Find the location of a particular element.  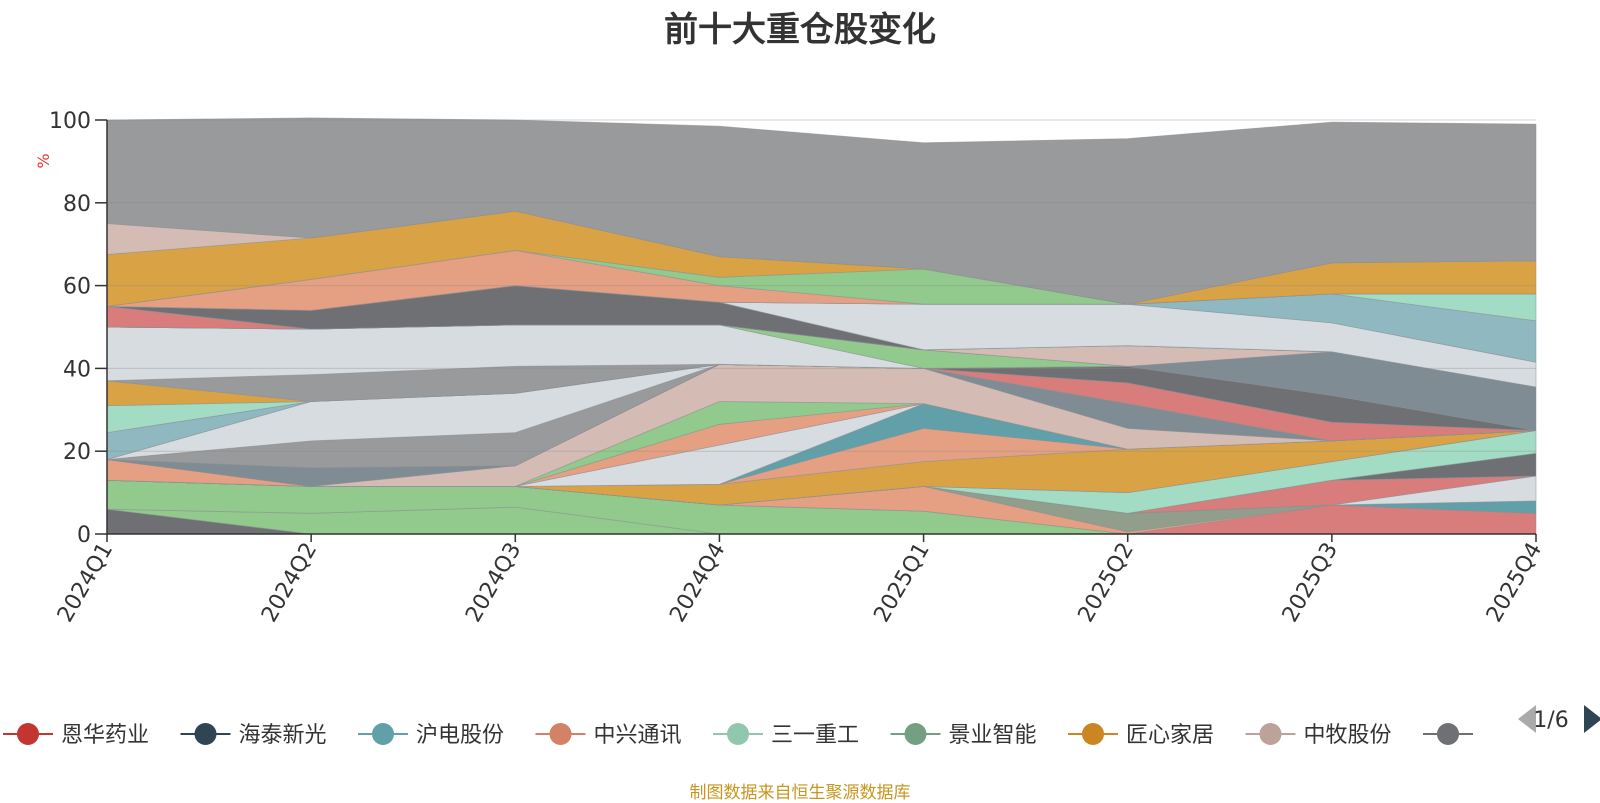

legend-item: 中牧股份 is located at coordinates (1318, 735).